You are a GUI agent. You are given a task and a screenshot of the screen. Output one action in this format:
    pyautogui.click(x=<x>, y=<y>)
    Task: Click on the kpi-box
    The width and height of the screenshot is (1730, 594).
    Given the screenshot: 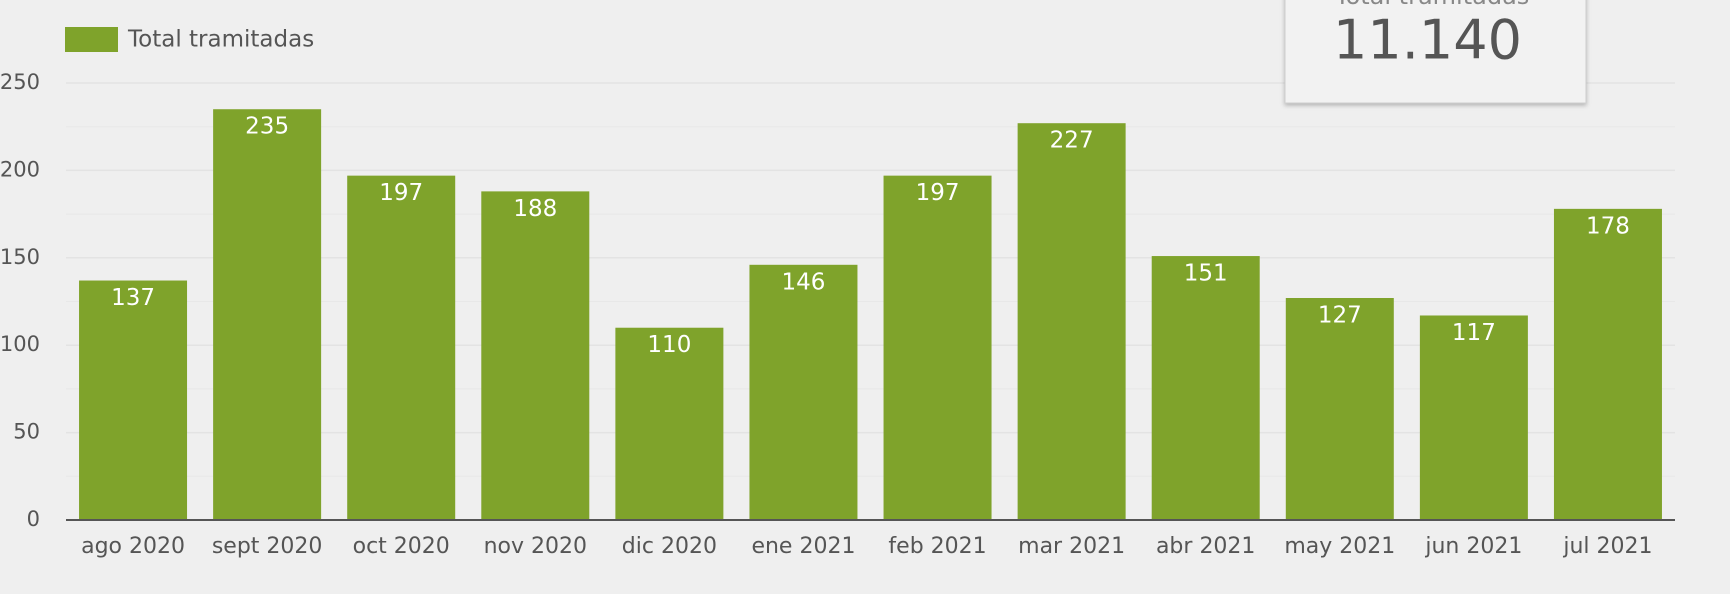 What is the action you would take?
    pyautogui.click(x=1435, y=52)
    